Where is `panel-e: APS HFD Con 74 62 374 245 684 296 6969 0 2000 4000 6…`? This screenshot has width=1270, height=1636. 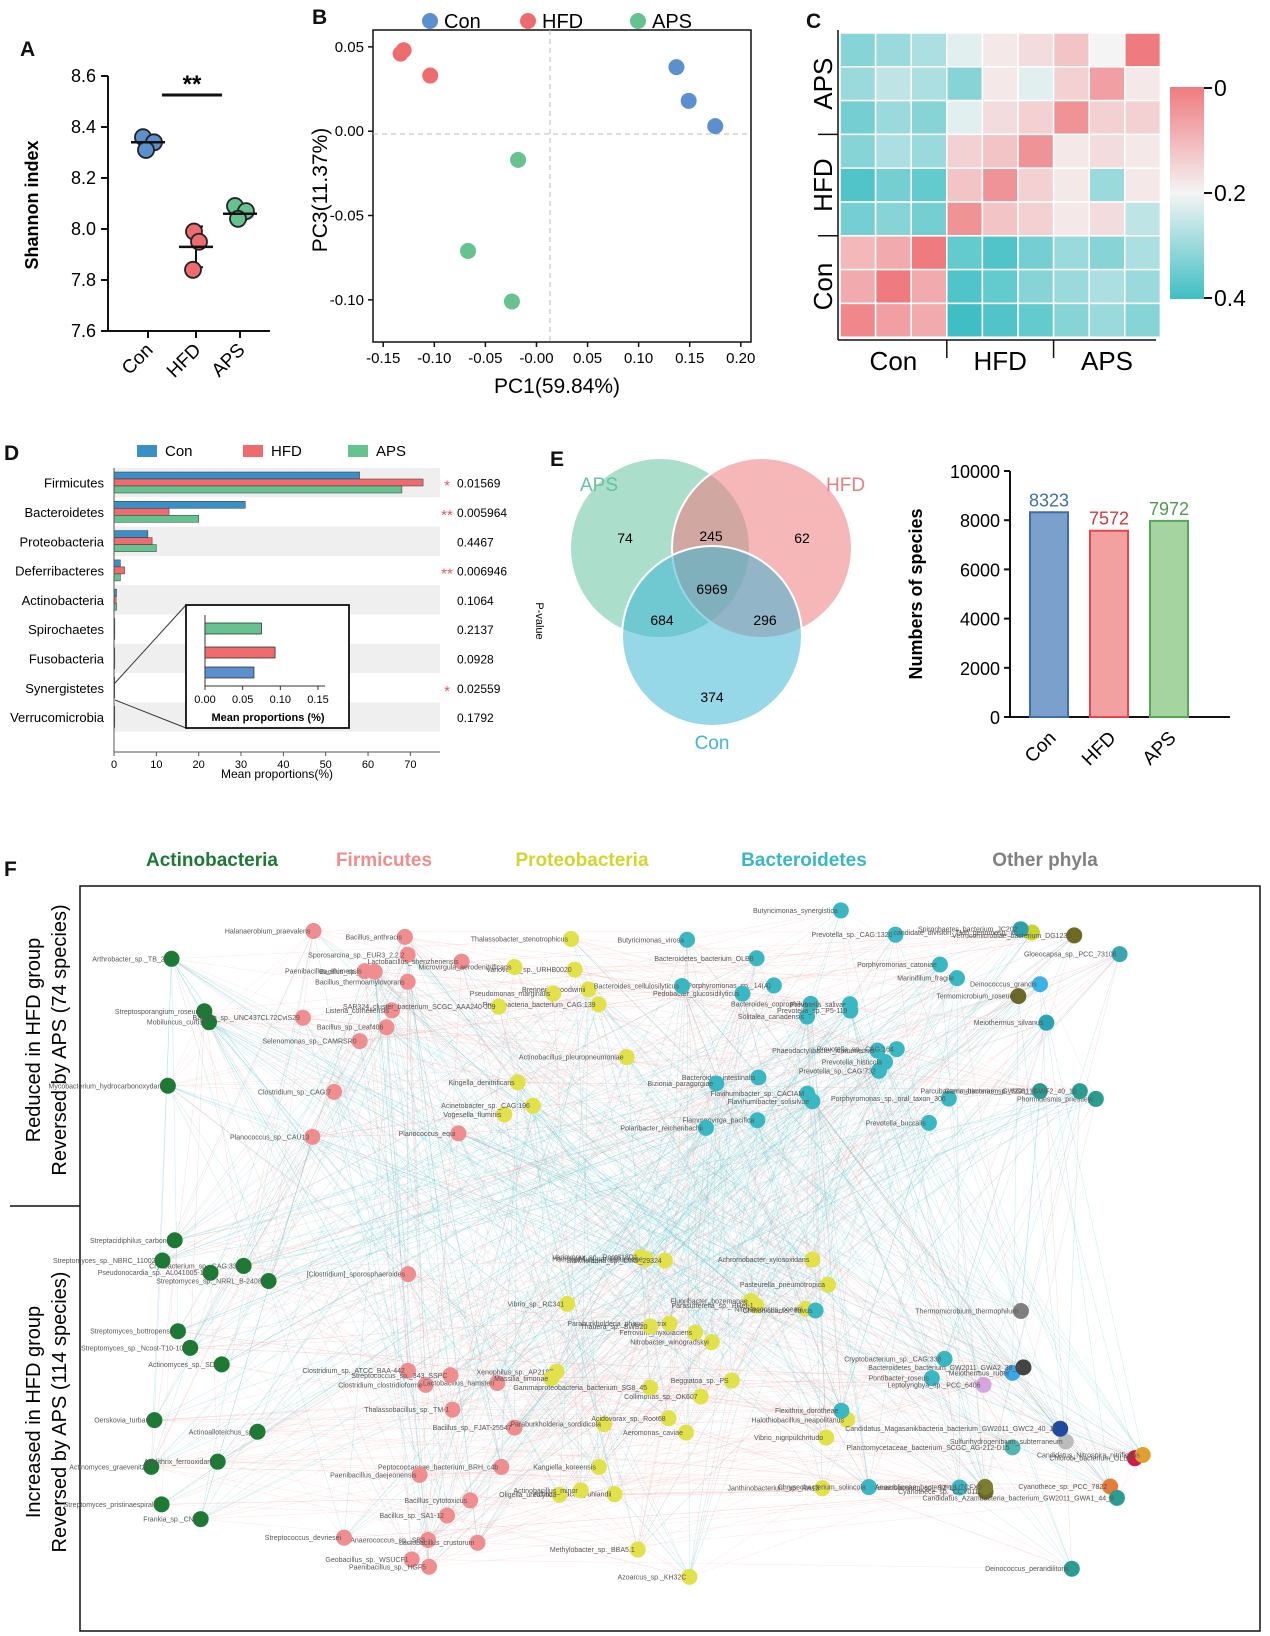 panel-e: APS HFD Con 74 62 374 245 684 296 6969 0 2000 4000 6… is located at coordinates (899, 613).